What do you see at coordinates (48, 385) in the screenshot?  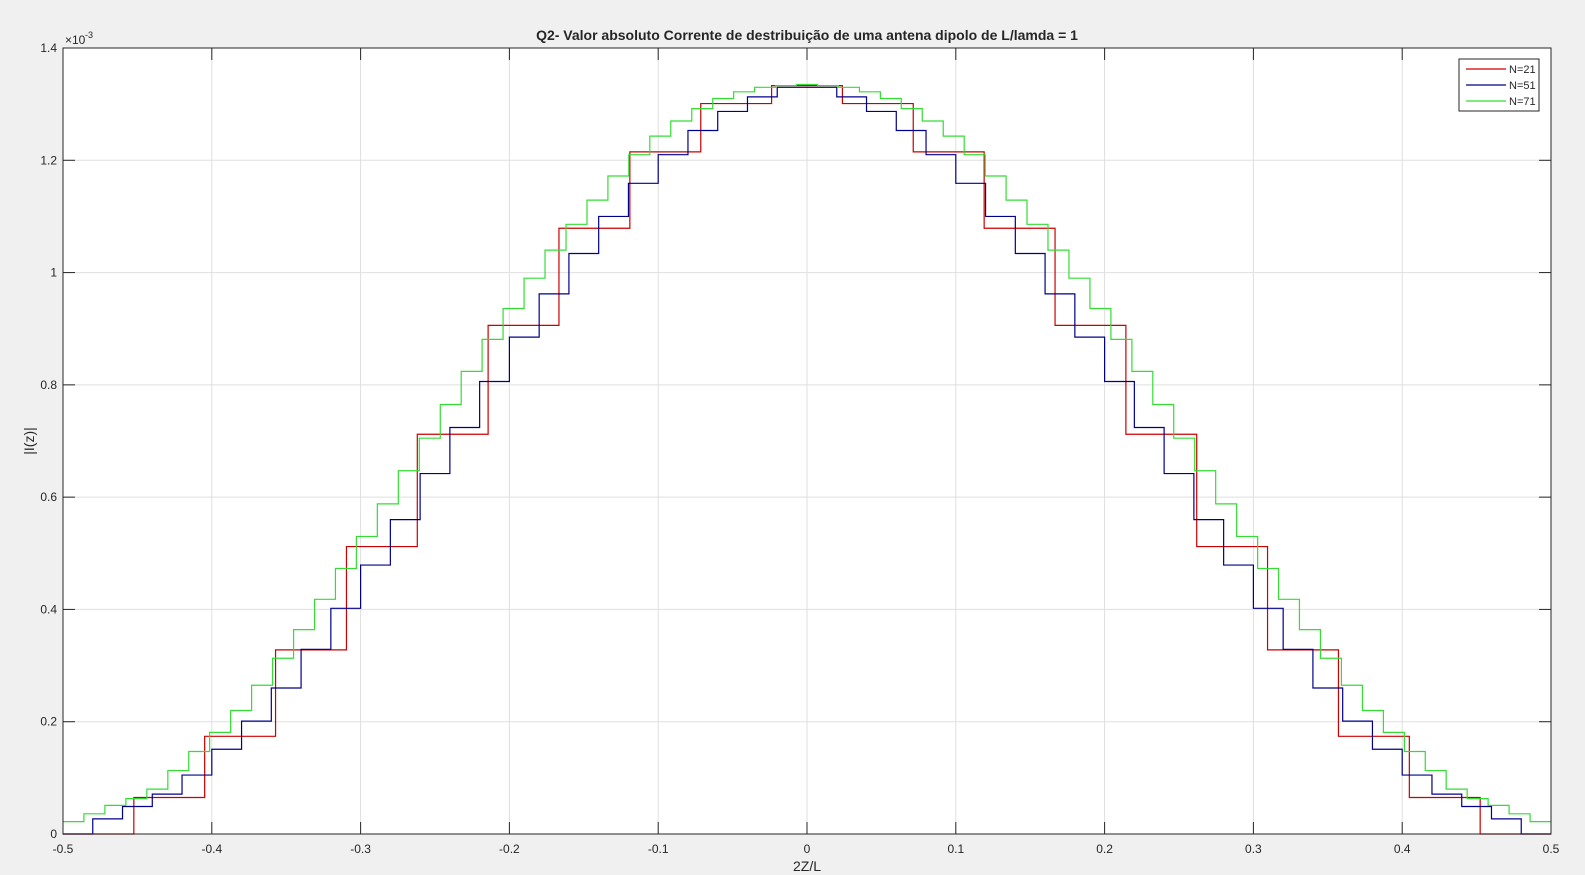 I see `y-tick-label: 0.8` at bounding box center [48, 385].